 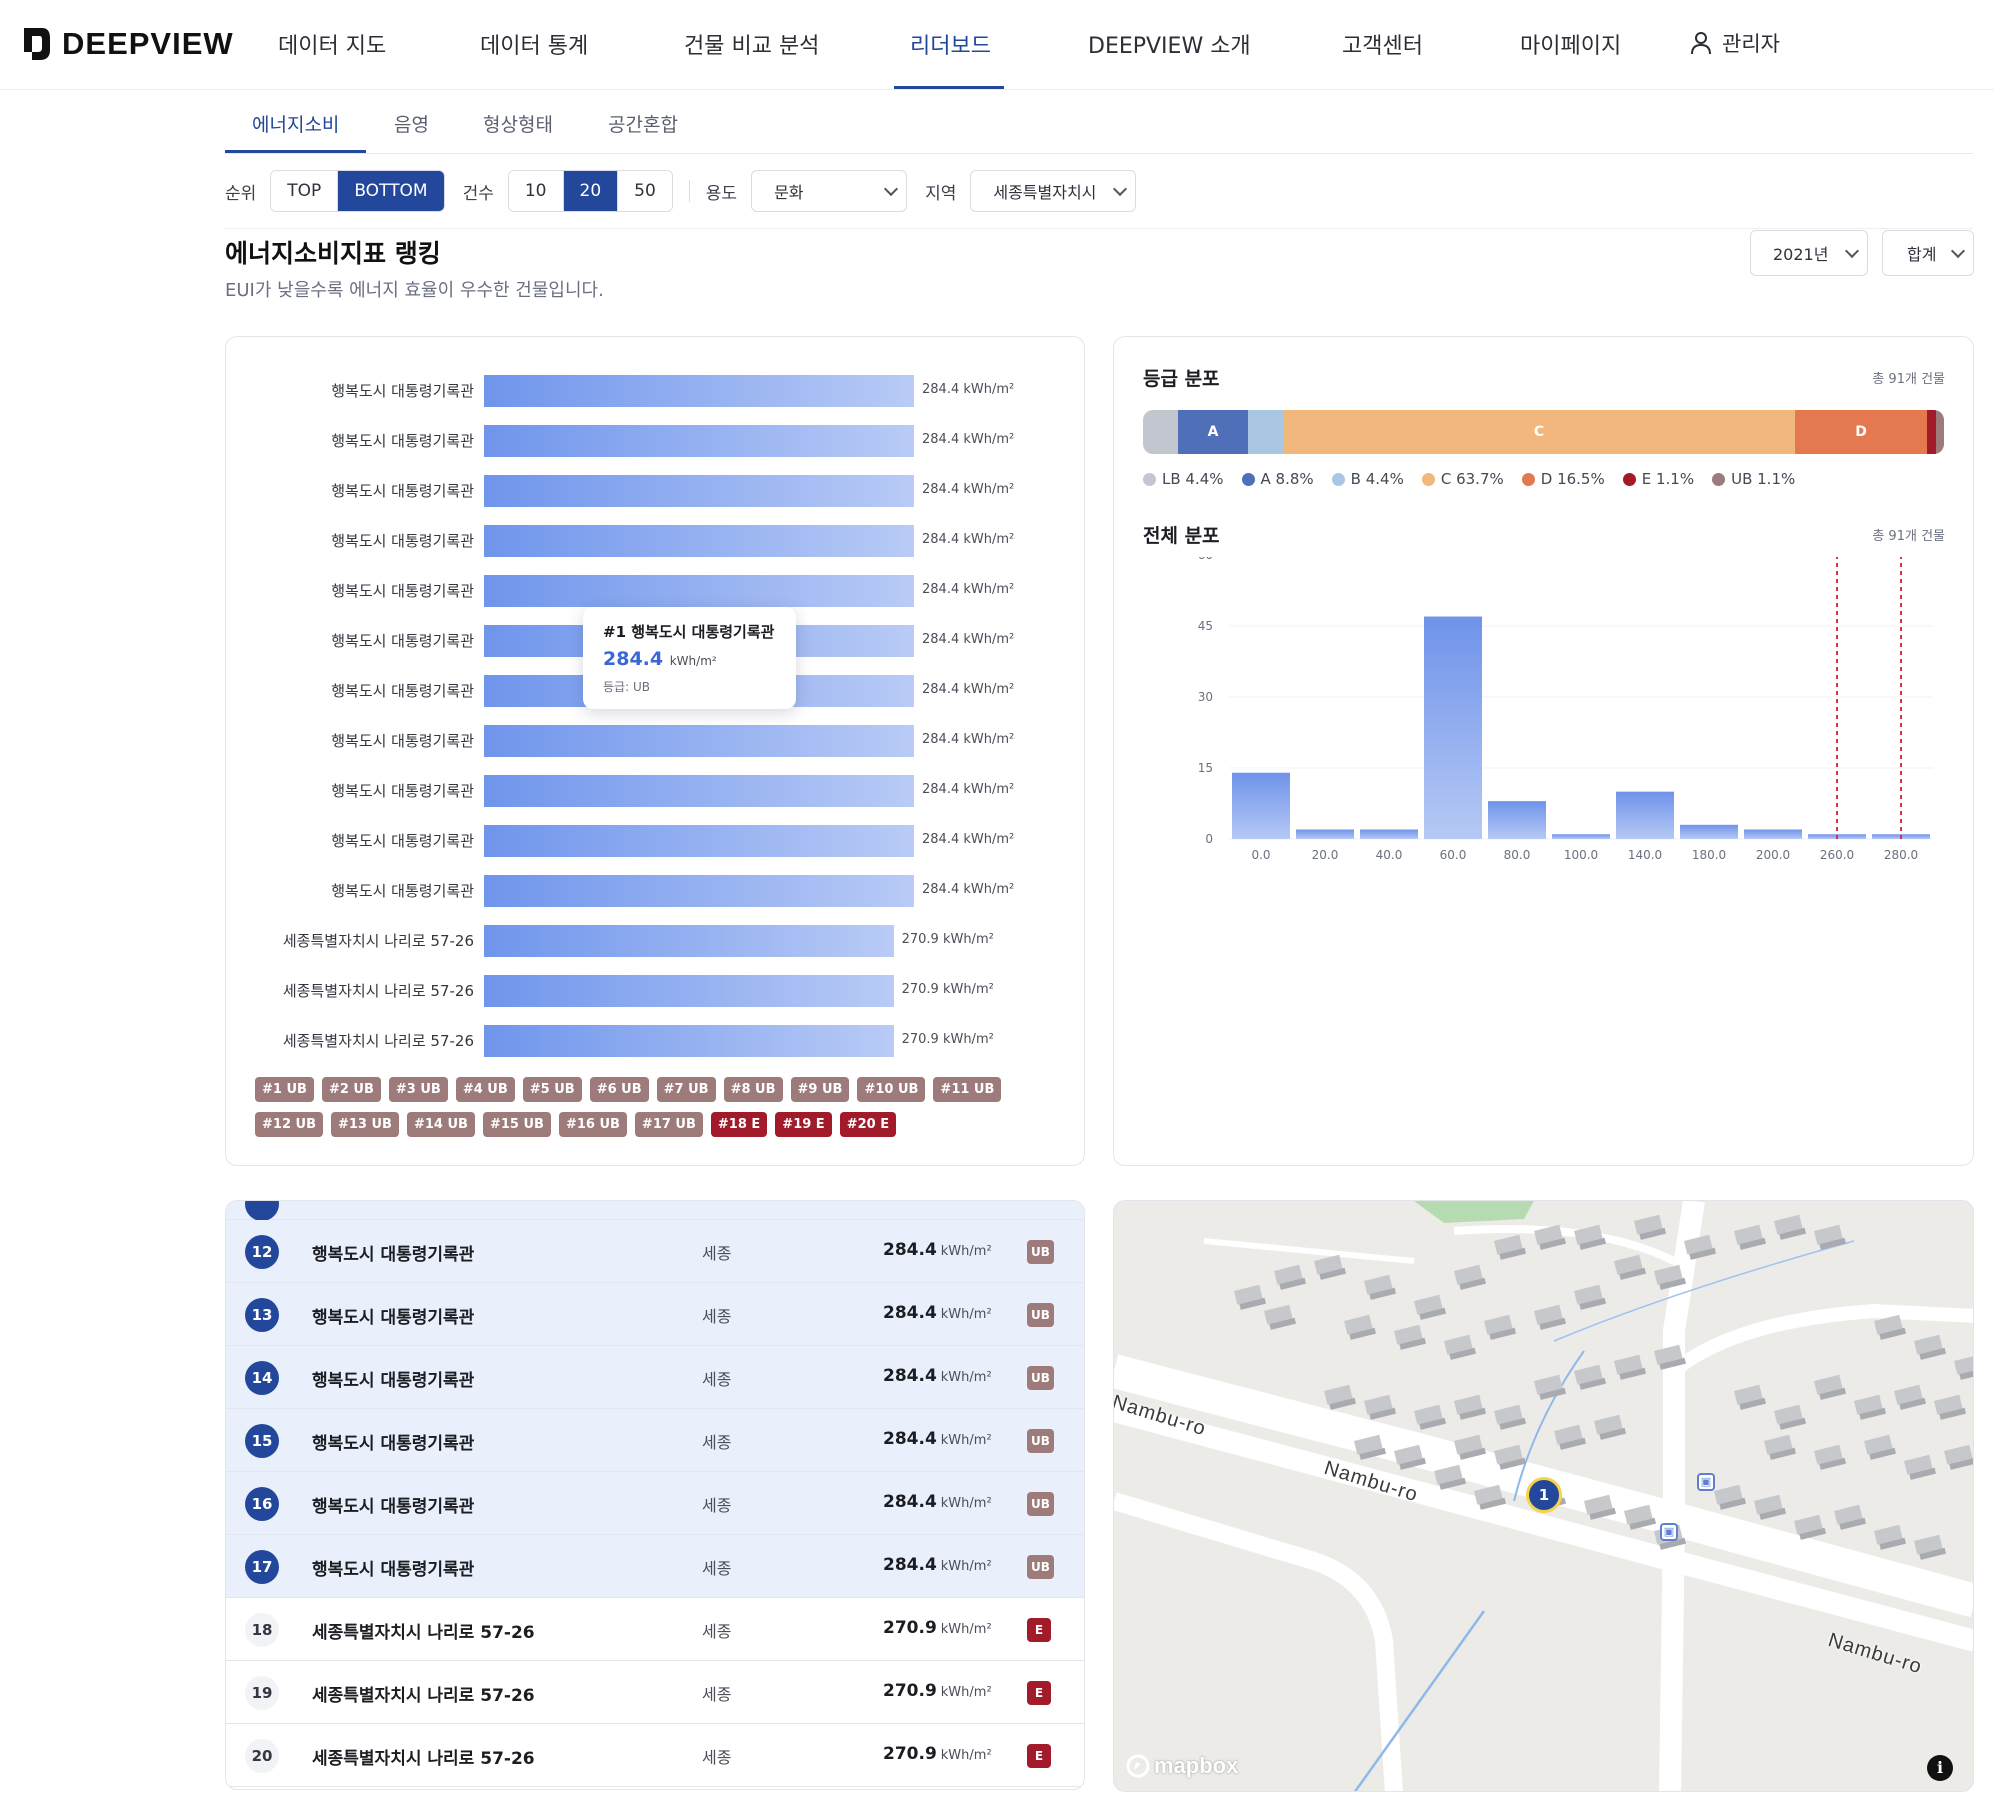 I want to click on aggregate-select: 합계, so click(x=1928, y=253).